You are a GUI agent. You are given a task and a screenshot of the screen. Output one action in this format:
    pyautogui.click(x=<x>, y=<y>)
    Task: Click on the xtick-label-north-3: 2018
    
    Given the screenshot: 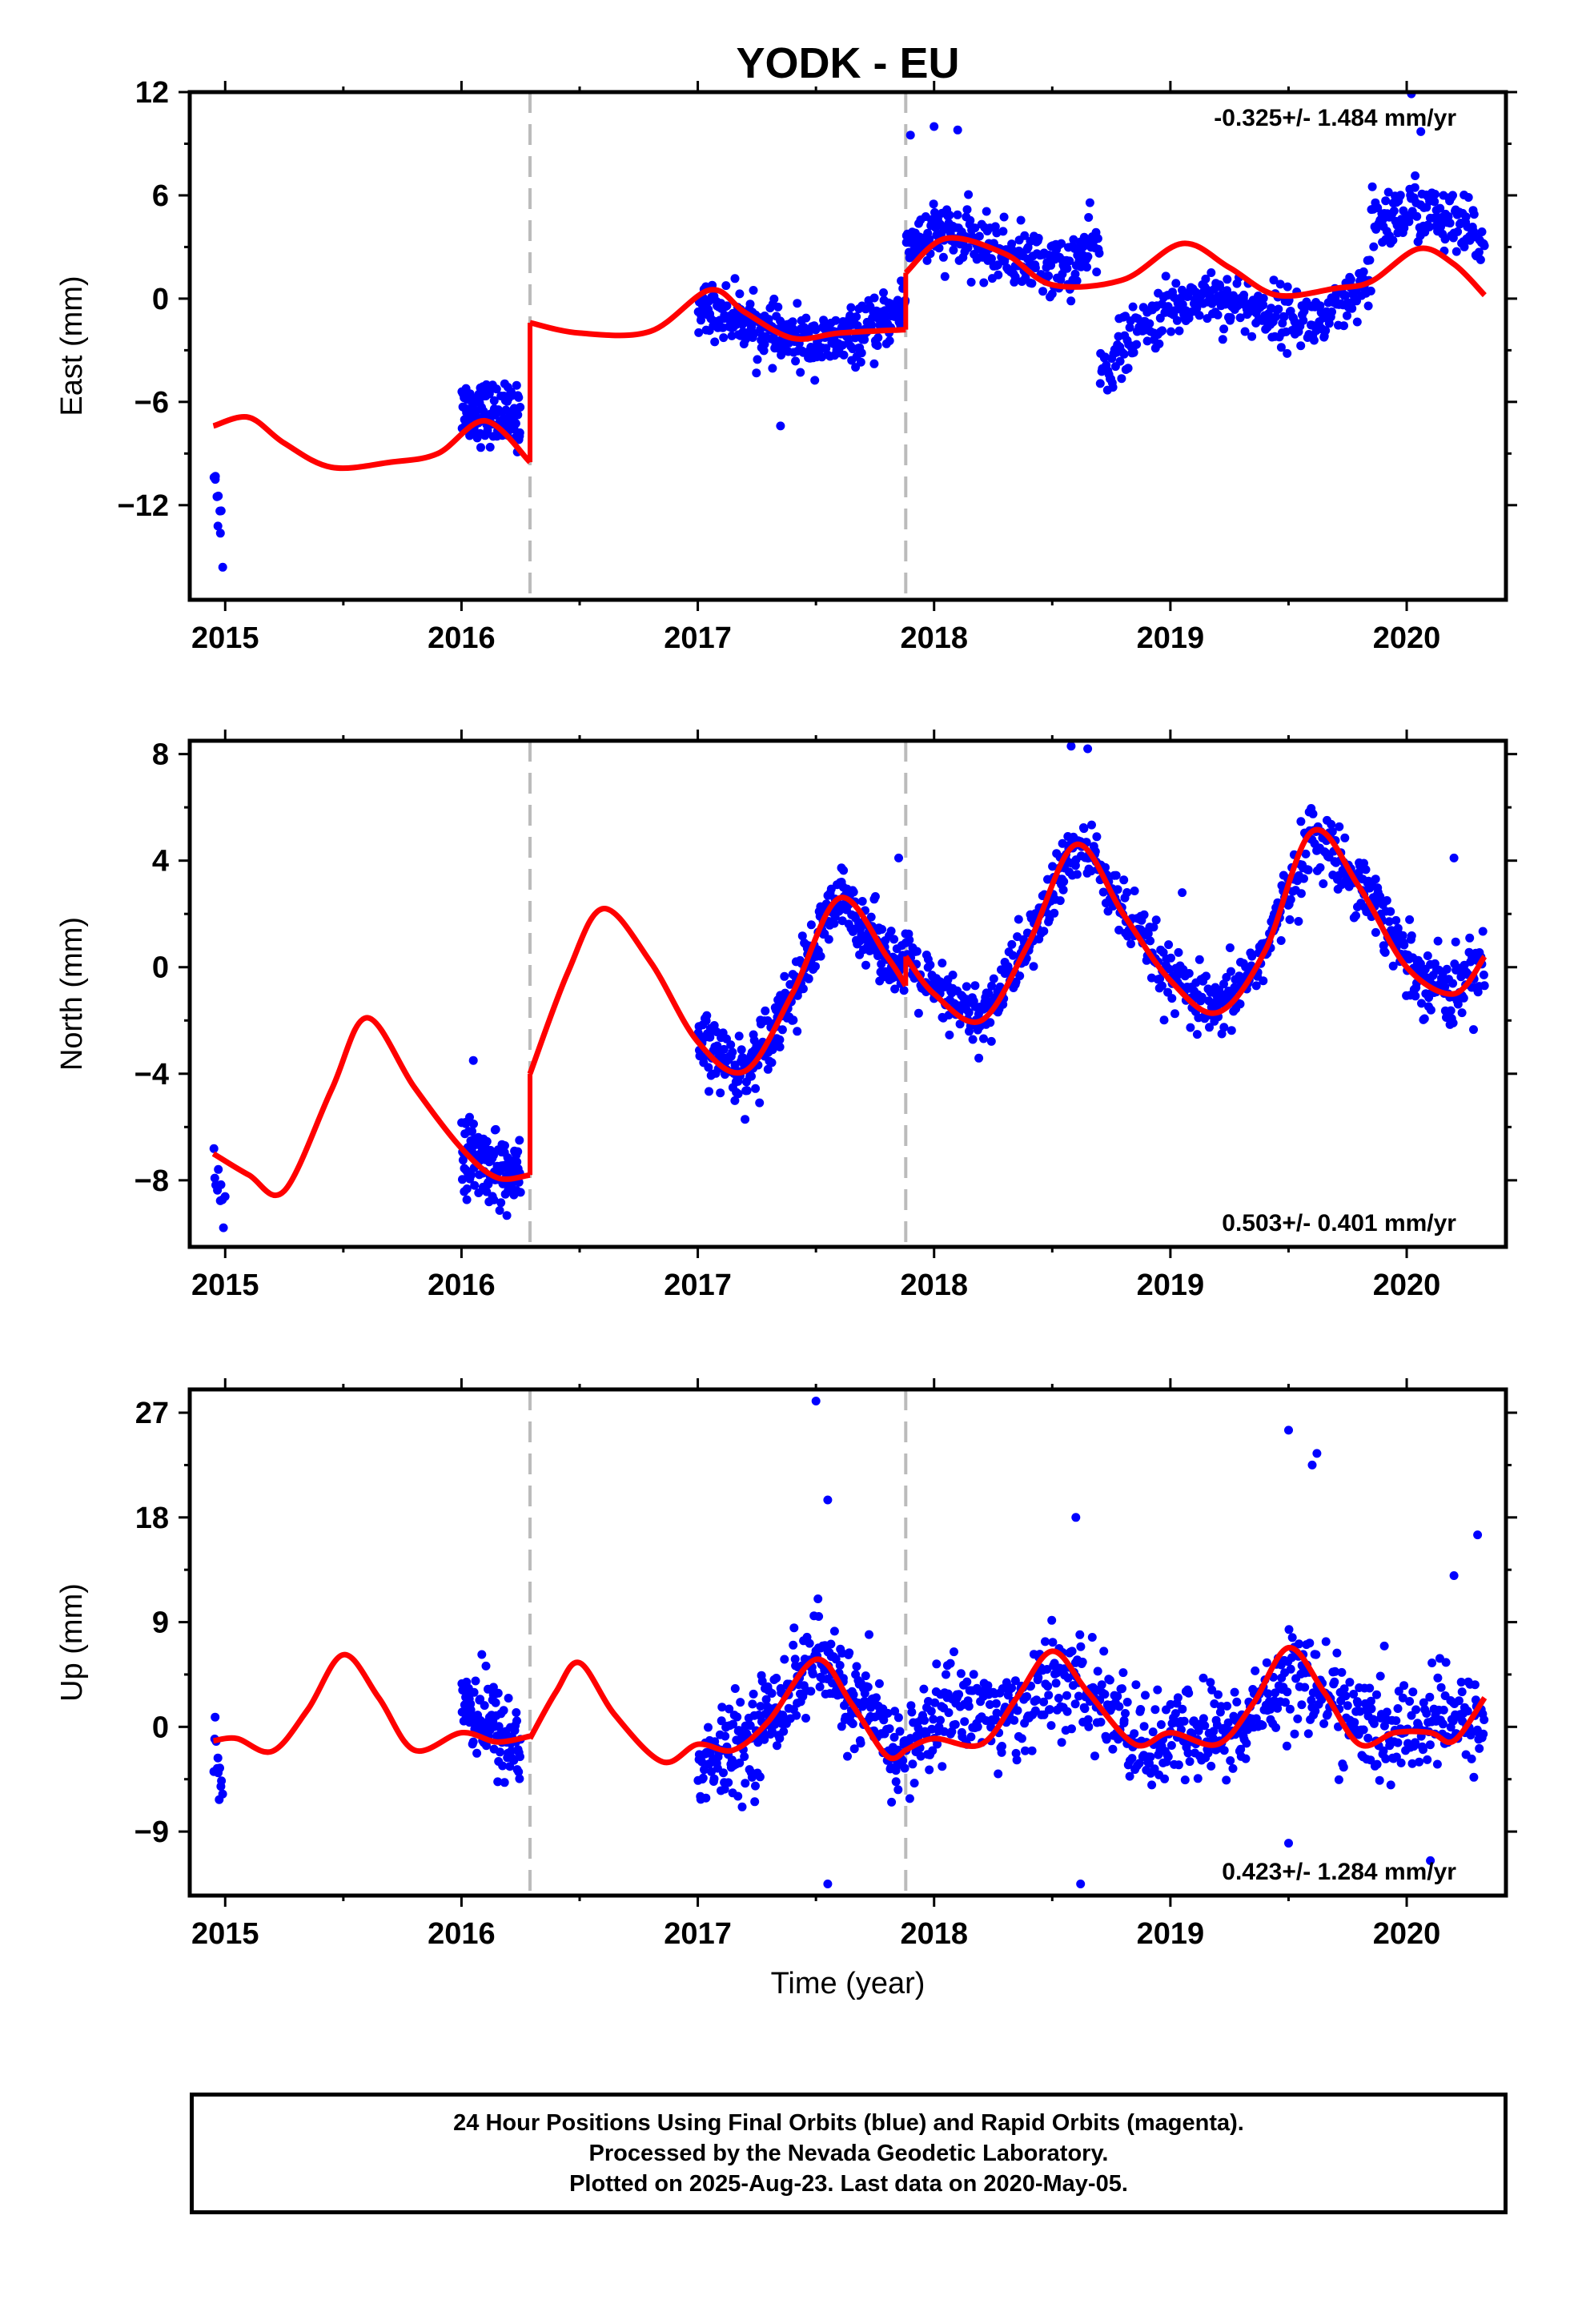 What is the action you would take?
    pyautogui.click(x=934, y=1285)
    